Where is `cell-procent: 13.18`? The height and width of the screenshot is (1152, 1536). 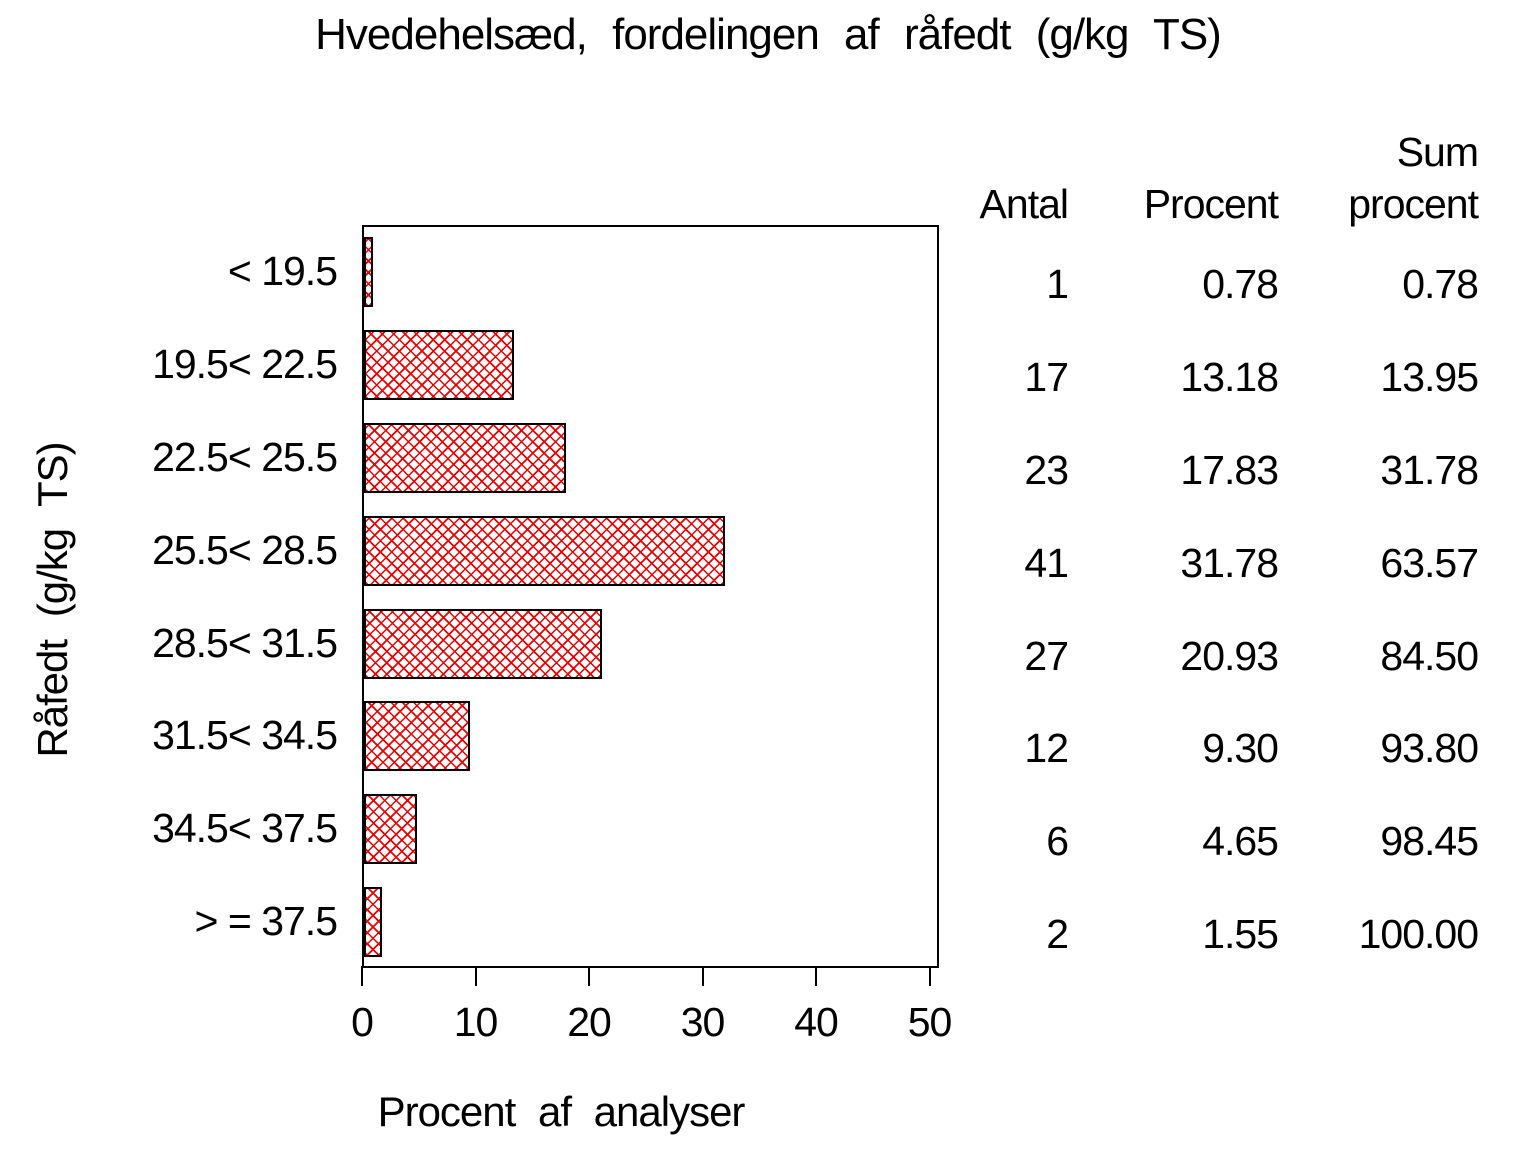 cell-procent: 13.18 is located at coordinates (1229, 376).